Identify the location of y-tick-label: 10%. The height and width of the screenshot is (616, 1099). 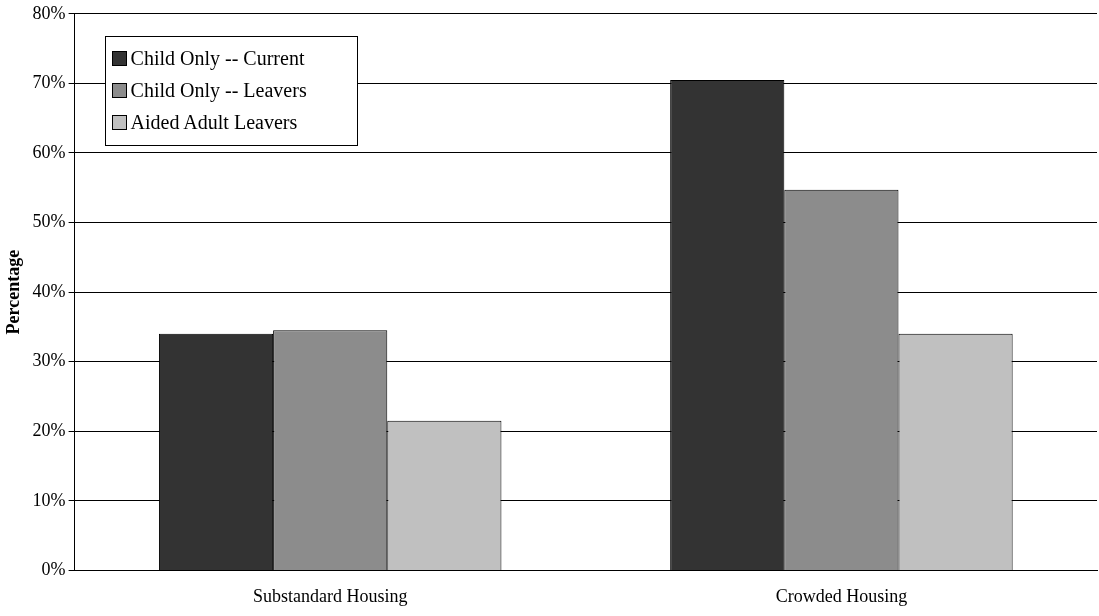
(49, 499).